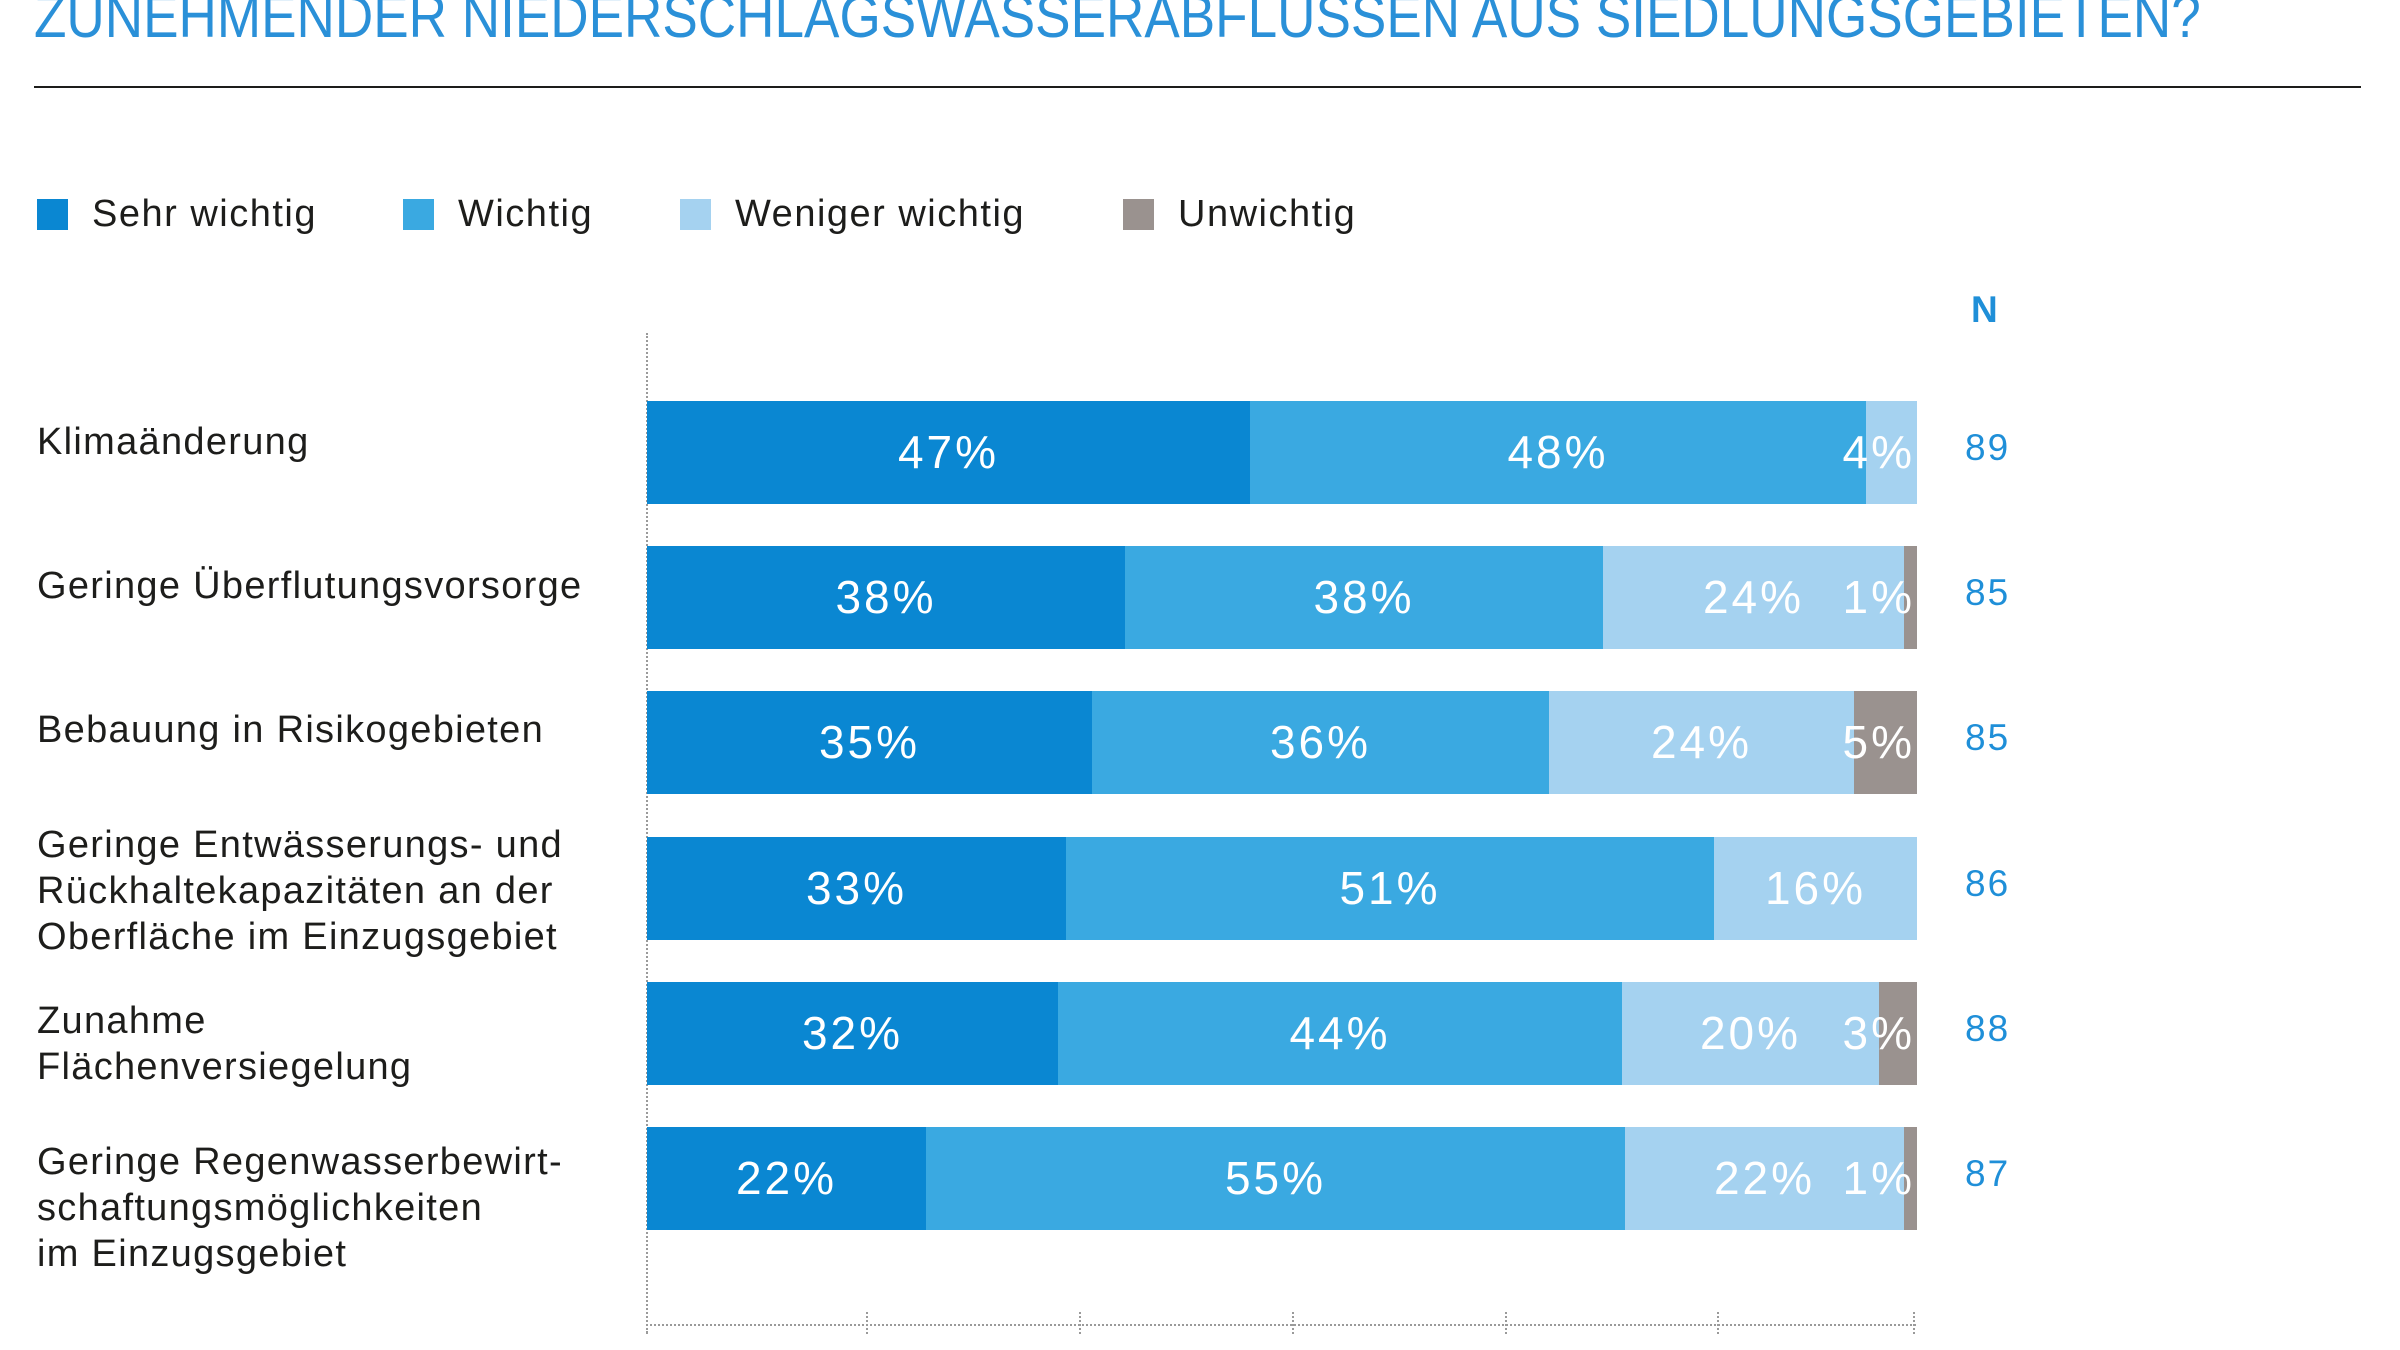  What do you see at coordinates (1197, 87) in the screenshot?
I see `title-rule` at bounding box center [1197, 87].